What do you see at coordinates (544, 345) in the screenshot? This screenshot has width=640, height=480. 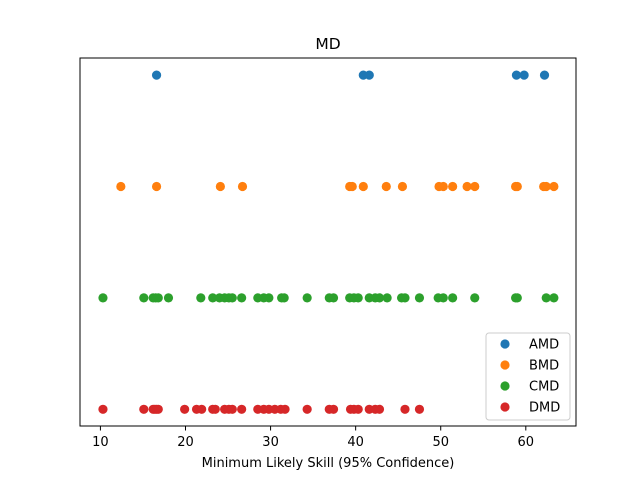 I see `legend-label: AMD` at bounding box center [544, 345].